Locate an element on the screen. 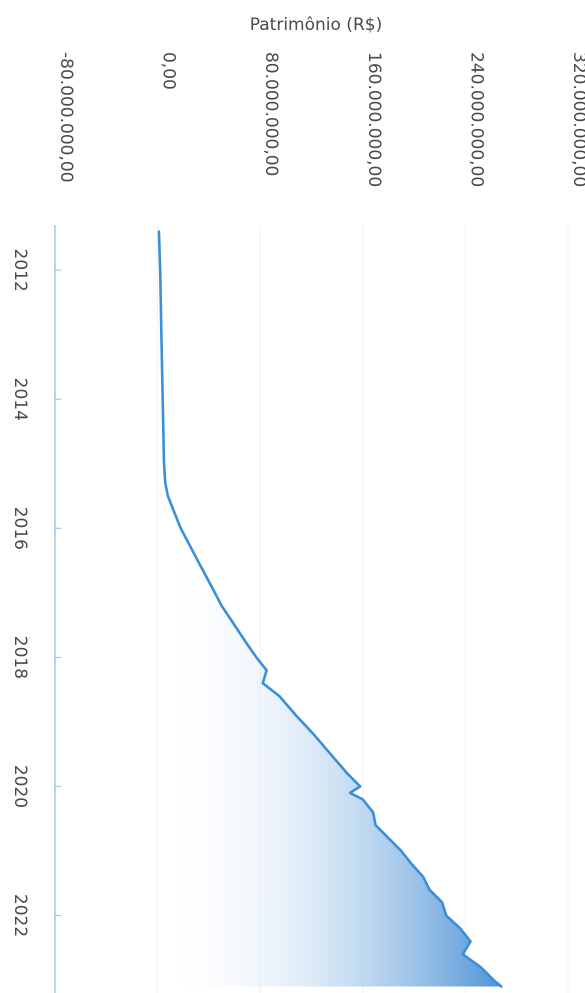  y-tick-label: 320.000.000,00 is located at coordinates (577, 119).